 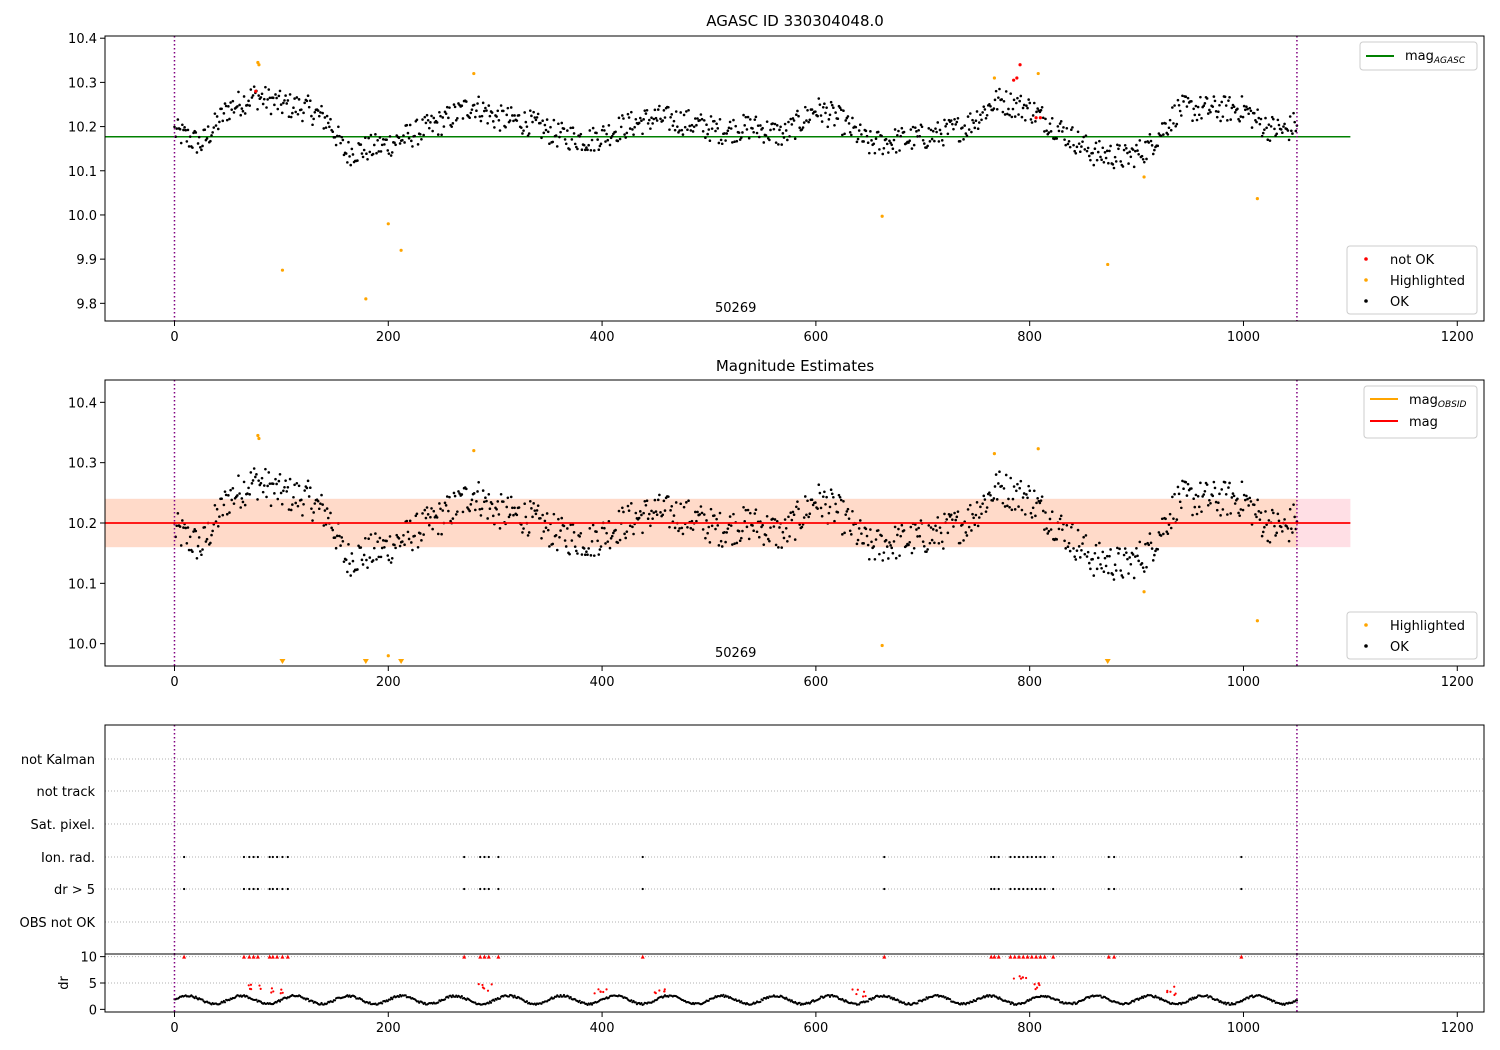 What do you see at coordinates (82, 584) in the screenshot?
I see `y-tick-label: 10.1` at bounding box center [82, 584].